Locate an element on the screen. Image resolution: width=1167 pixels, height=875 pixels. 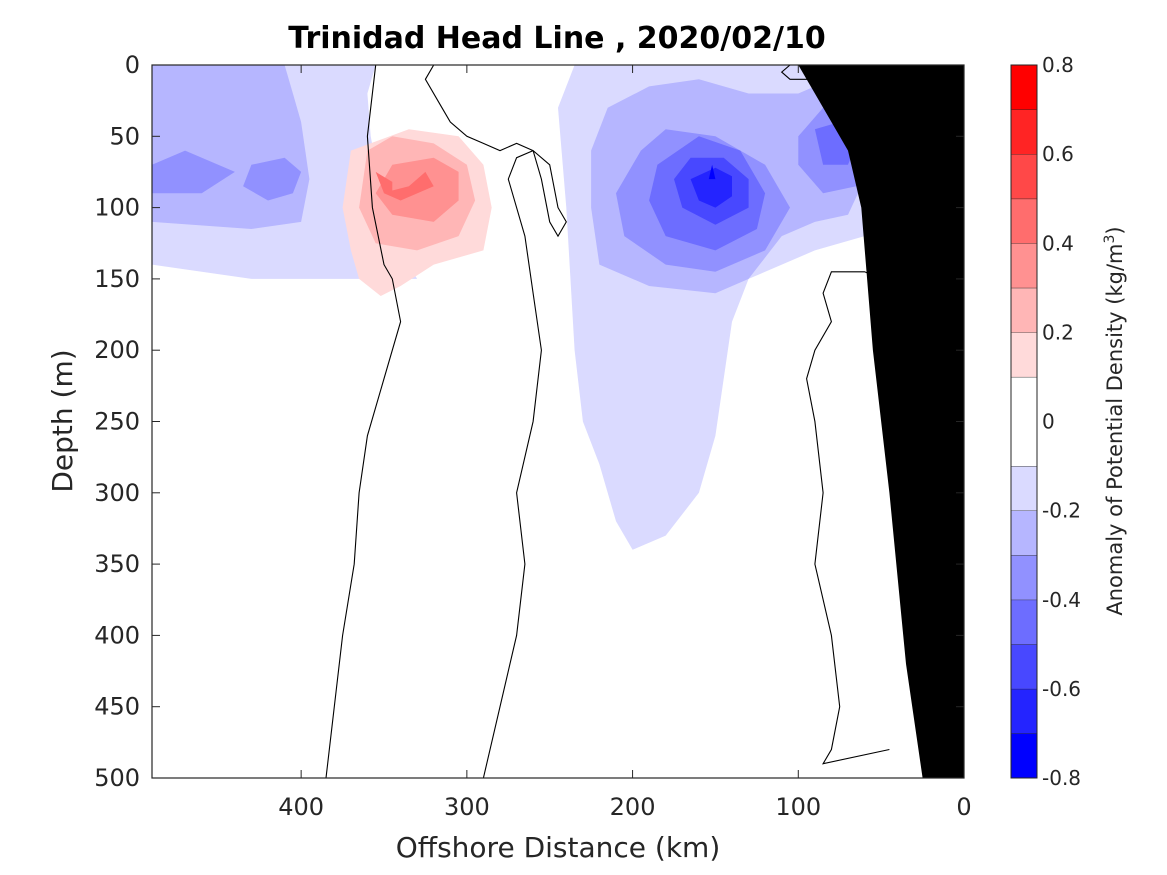
colorbar-label: Anomaly of Potential Density (kg/m3) is located at coordinates (1114, 420).